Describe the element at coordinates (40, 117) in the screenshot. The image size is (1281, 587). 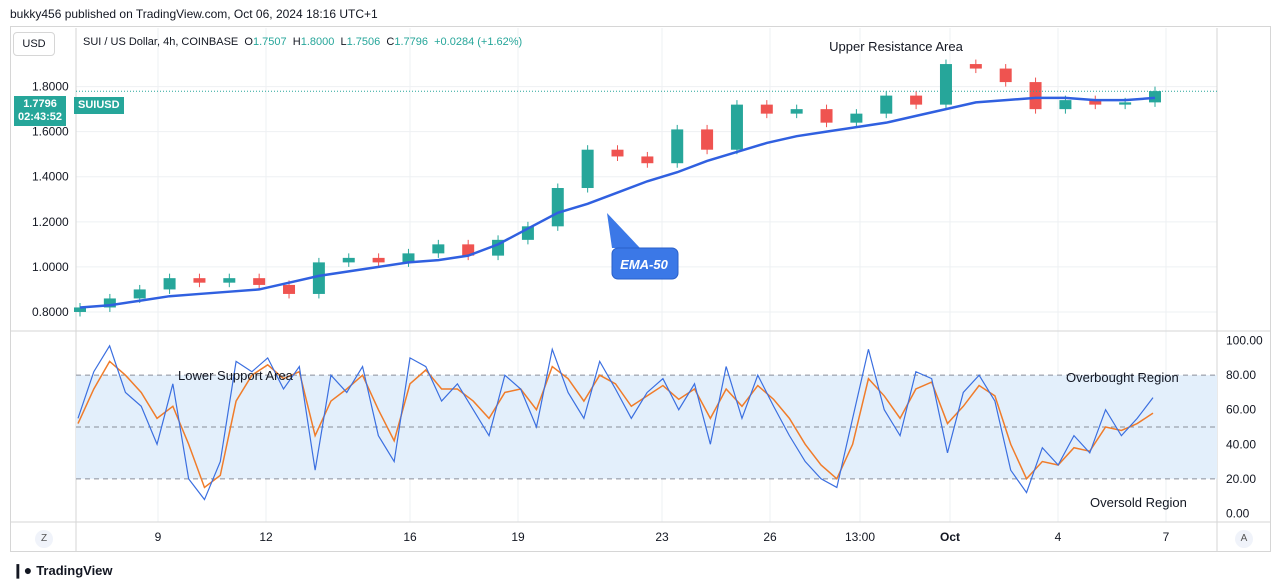
I see `bar-countdown: 02:43:52` at that location.